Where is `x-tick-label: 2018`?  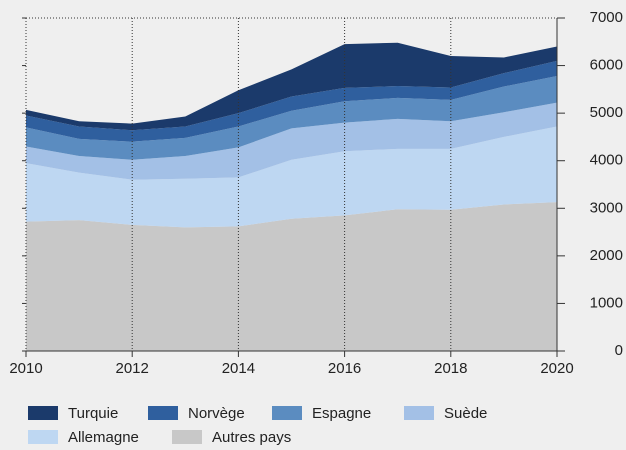 x-tick-label: 2018 is located at coordinates (450, 368).